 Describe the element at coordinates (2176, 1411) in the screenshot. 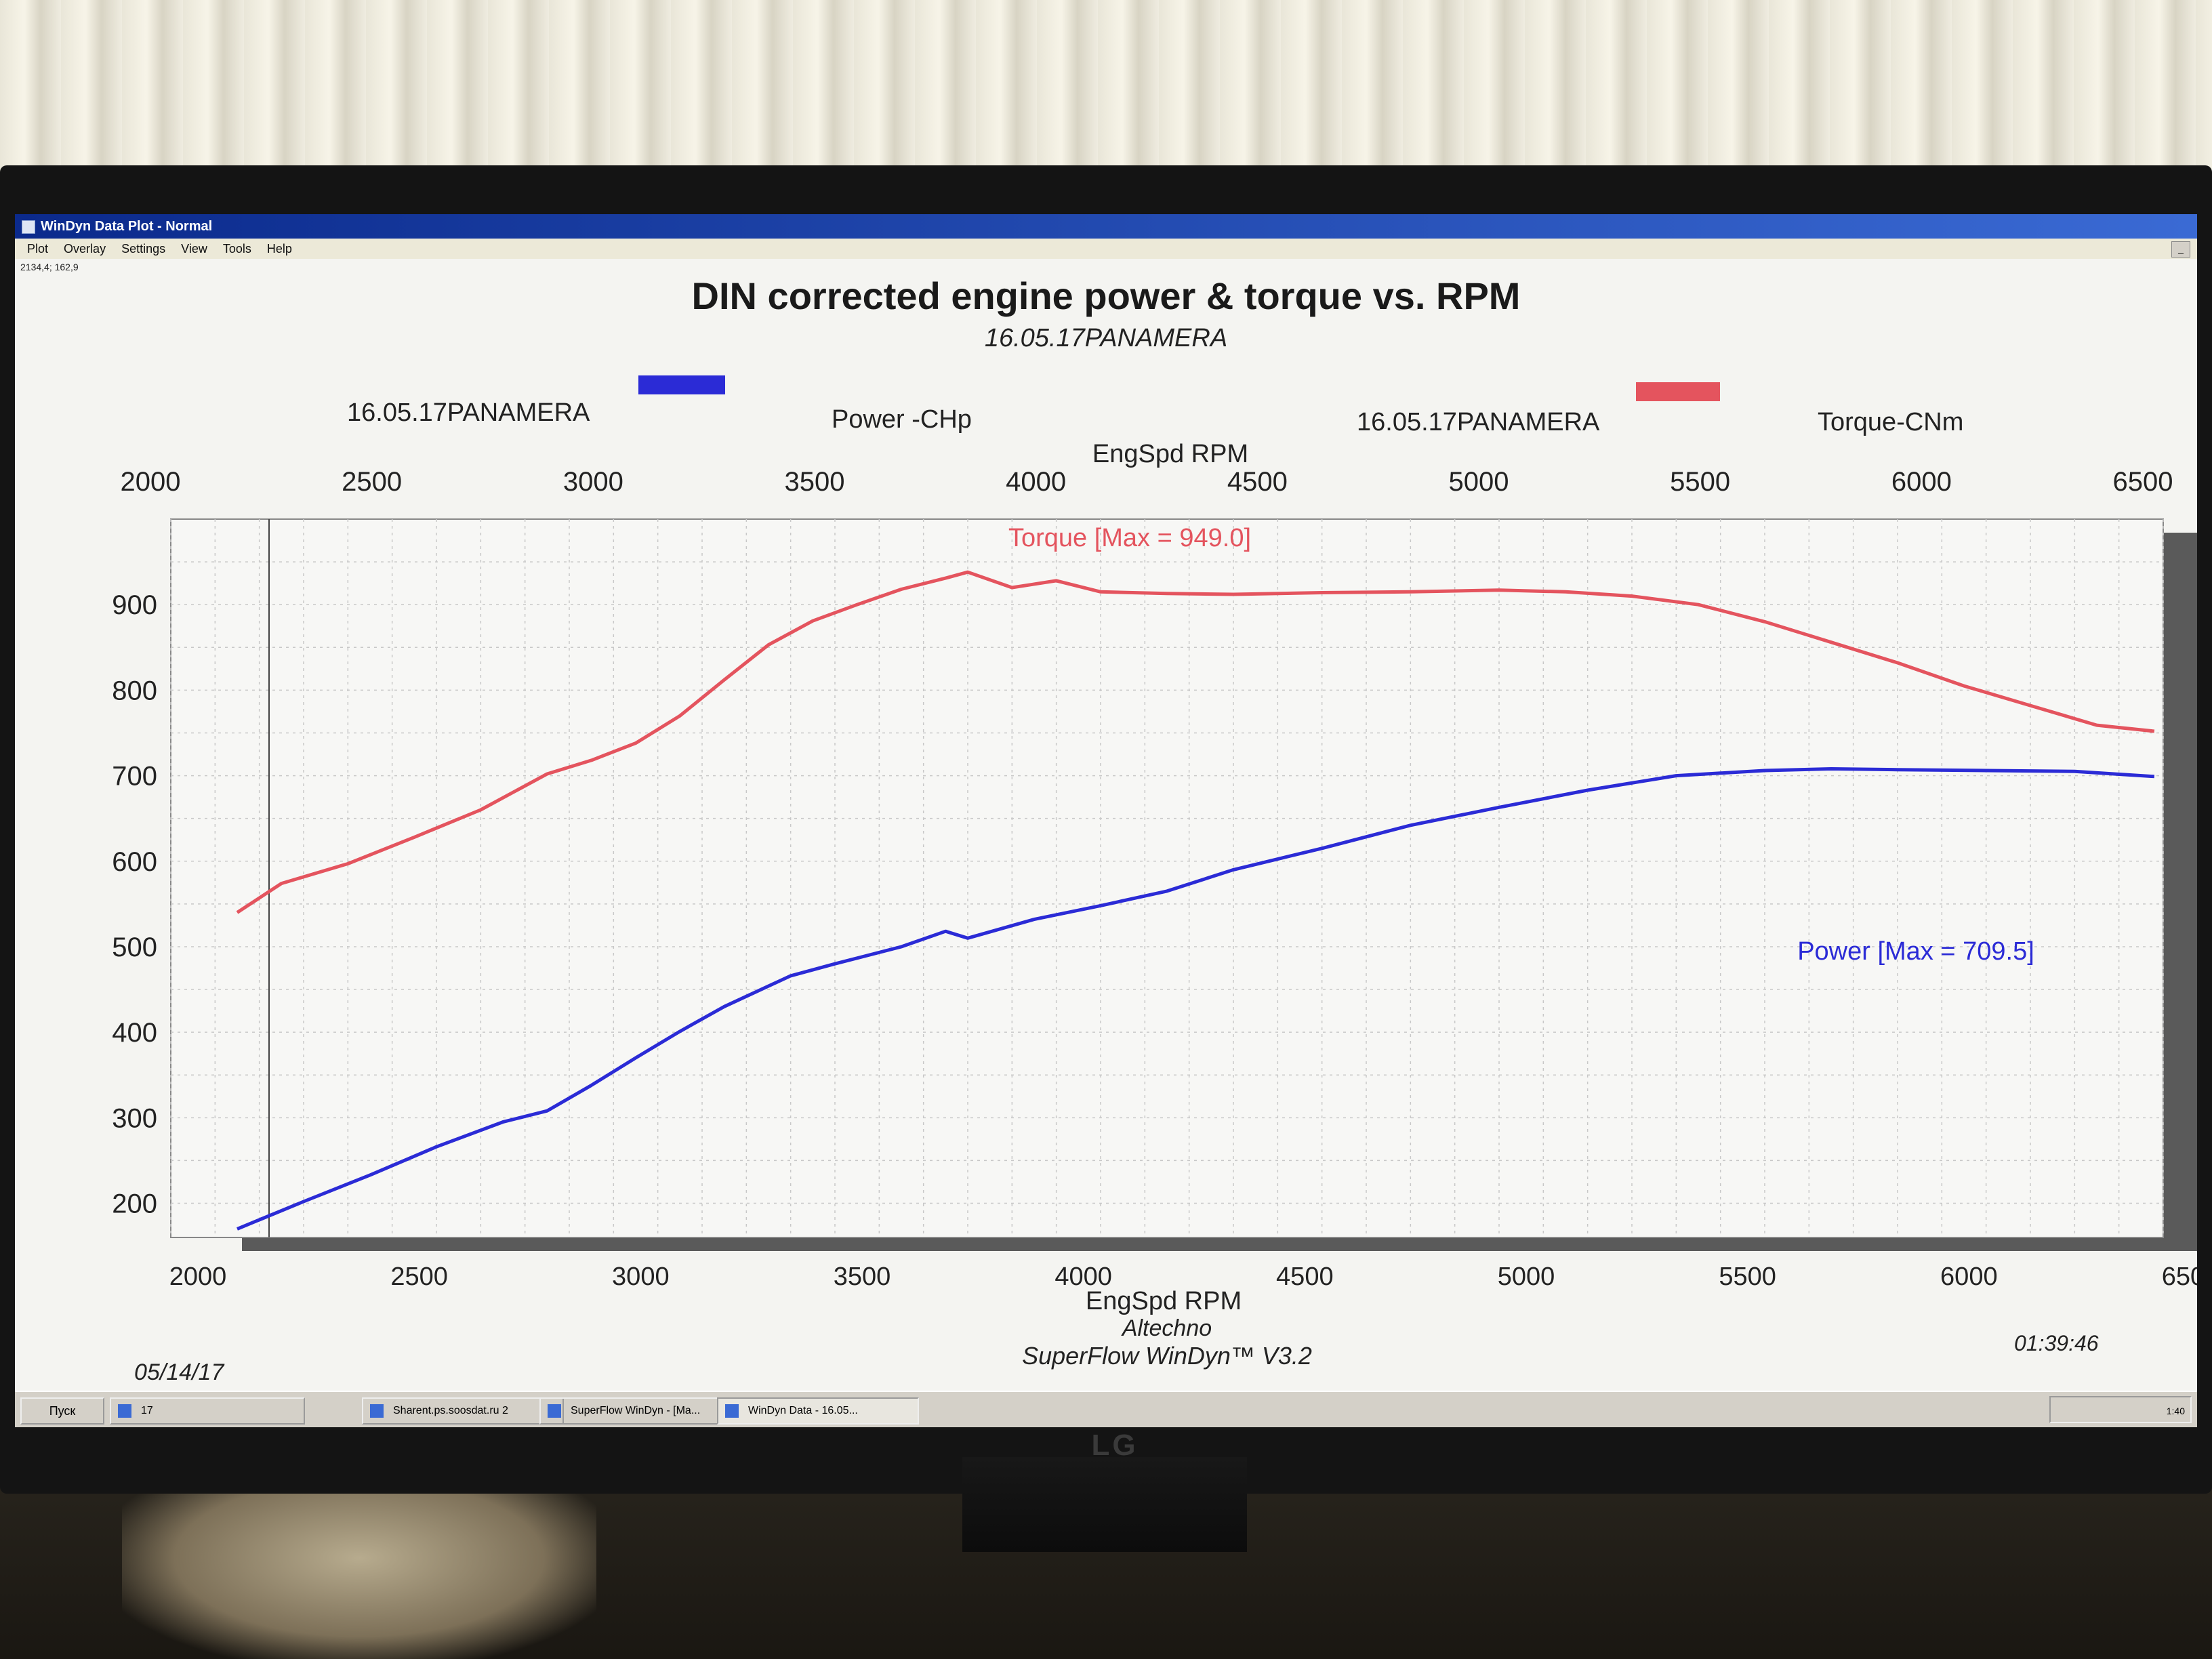

I see `tray-clock: 1:40` at that location.